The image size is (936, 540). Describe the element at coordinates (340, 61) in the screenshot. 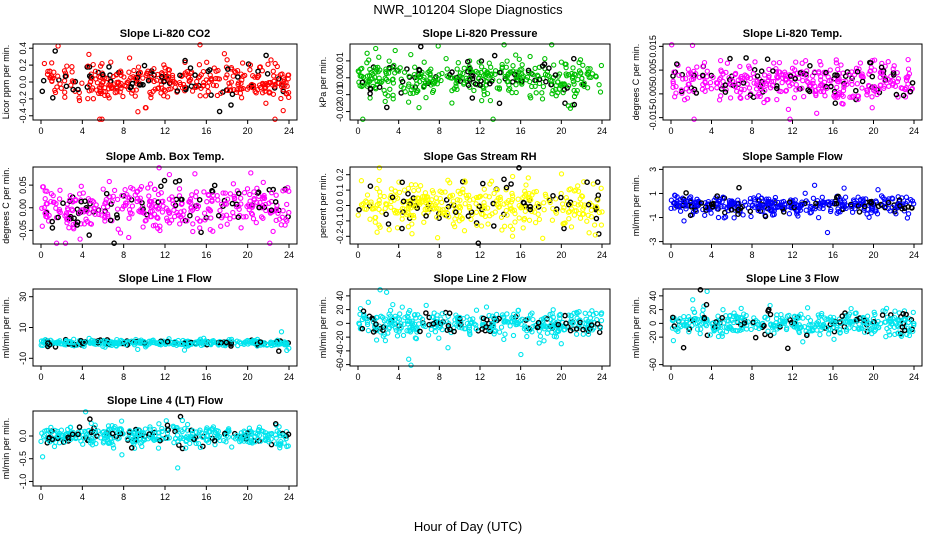

I see `y-tick-label: 0.01` at that location.